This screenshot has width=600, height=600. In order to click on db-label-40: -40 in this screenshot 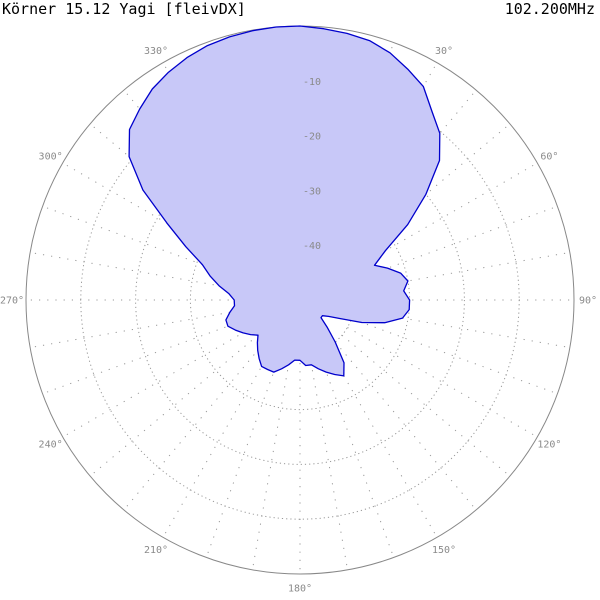, I will do `click(312, 246)`.